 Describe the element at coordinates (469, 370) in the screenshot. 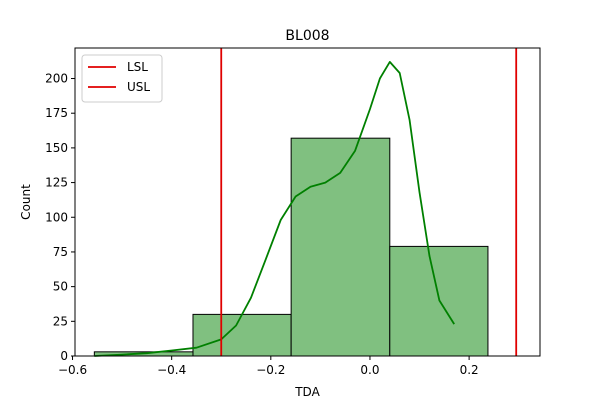

I see `x-tick-label: 0.2` at that location.